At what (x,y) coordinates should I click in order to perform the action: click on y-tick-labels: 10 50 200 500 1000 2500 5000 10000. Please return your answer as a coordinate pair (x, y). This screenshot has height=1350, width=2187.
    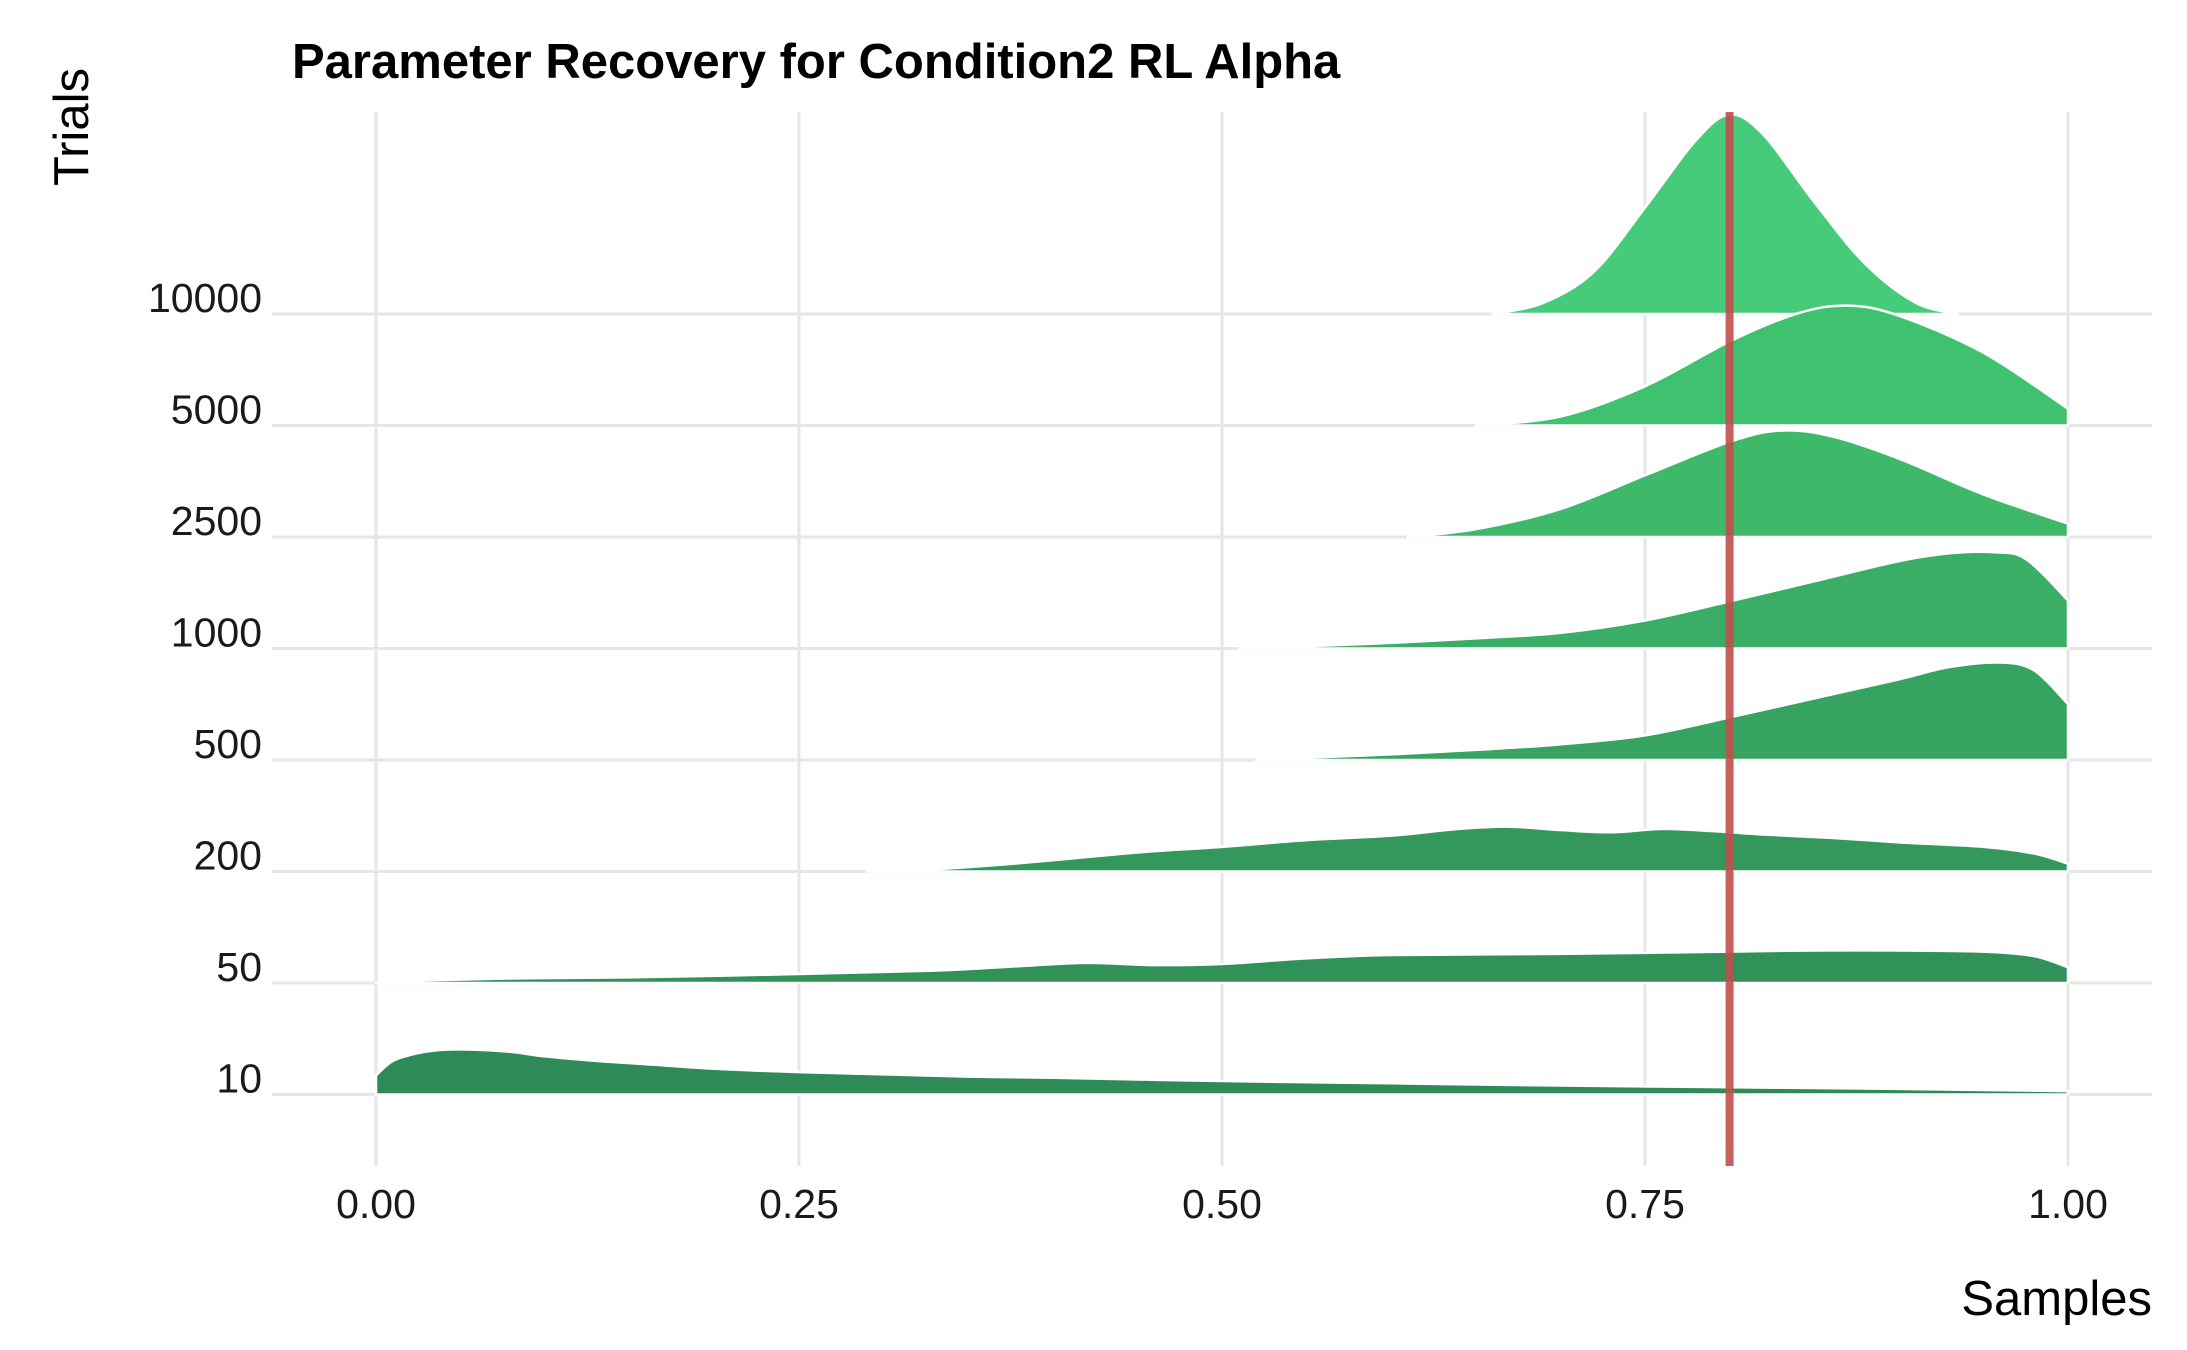
    Looking at the image, I should click on (205, 688).